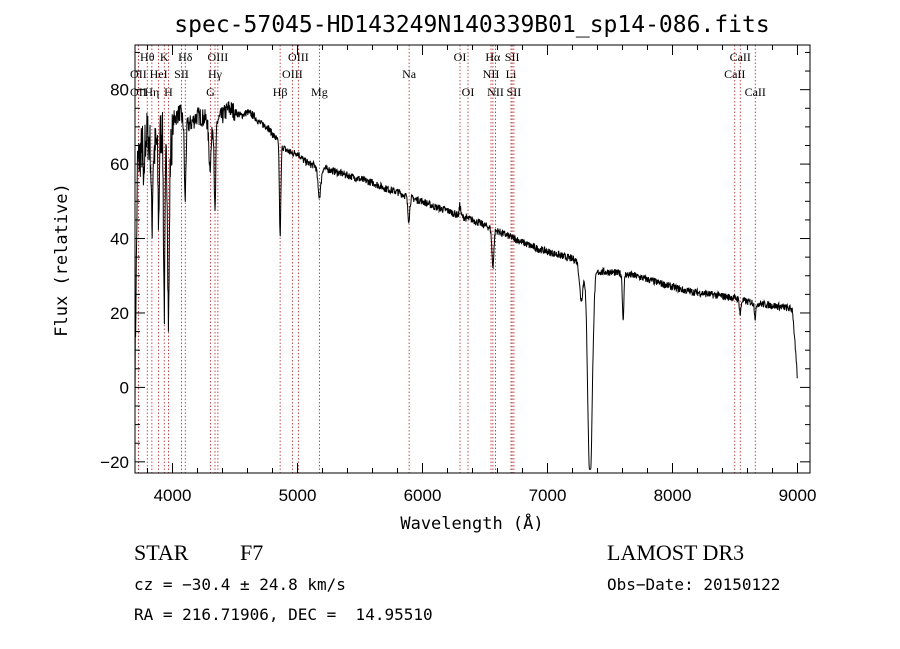 The height and width of the screenshot is (649, 900). Describe the element at coordinates (471, 523) in the screenshot. I see `x-axis-label: Wavelength (Å)` at that location.